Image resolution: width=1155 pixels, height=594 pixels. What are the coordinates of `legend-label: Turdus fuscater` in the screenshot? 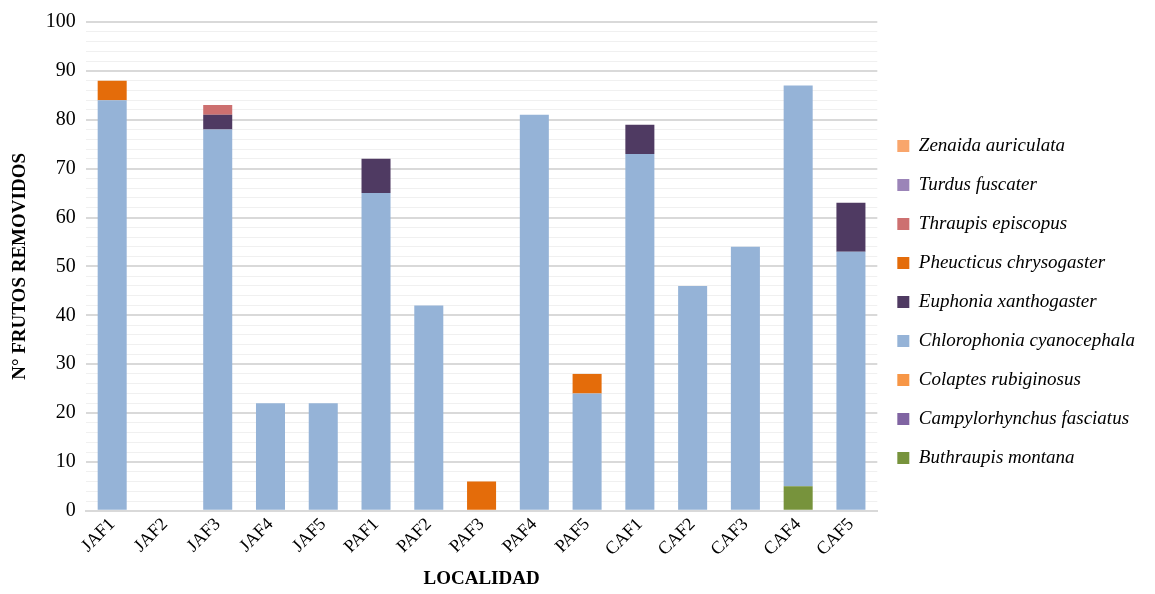 It's located at (978, 183).